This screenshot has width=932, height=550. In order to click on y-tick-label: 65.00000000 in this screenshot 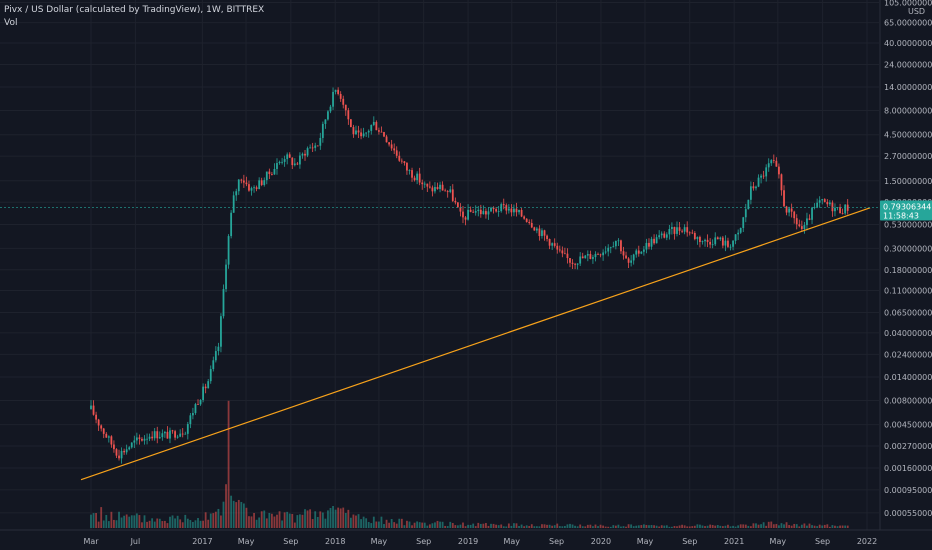, I will do `click(908, 23)`.